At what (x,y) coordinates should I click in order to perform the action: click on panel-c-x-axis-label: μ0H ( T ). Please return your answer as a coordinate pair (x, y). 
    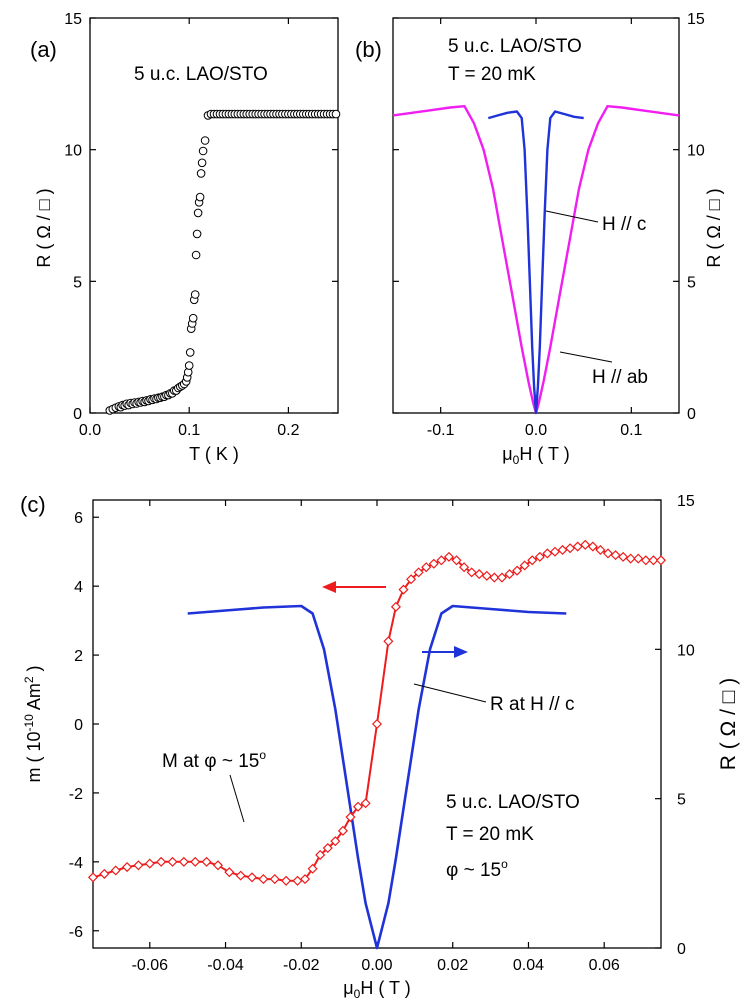
    Looking at the image, I should click on (376, 989).